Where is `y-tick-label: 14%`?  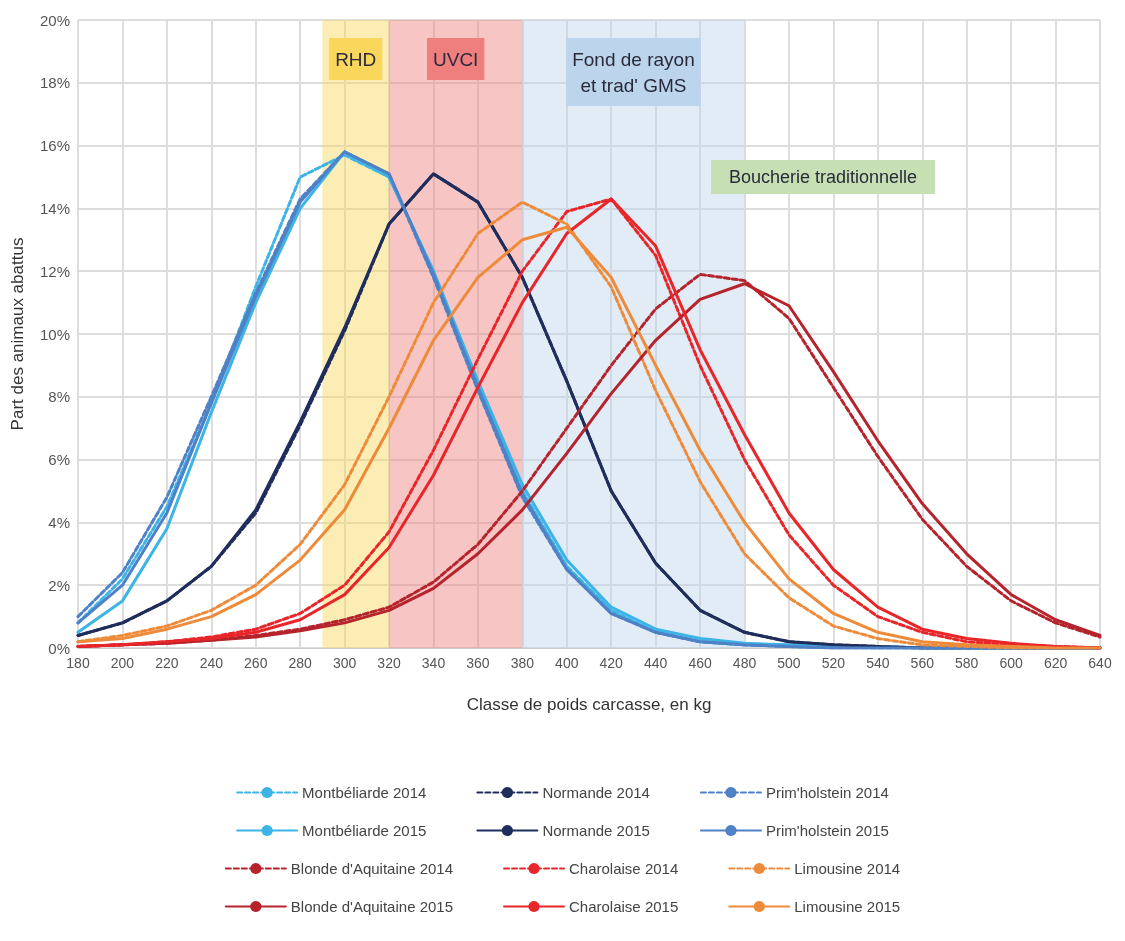
y-tick-label: 14% is located at coordinates (54, 208).